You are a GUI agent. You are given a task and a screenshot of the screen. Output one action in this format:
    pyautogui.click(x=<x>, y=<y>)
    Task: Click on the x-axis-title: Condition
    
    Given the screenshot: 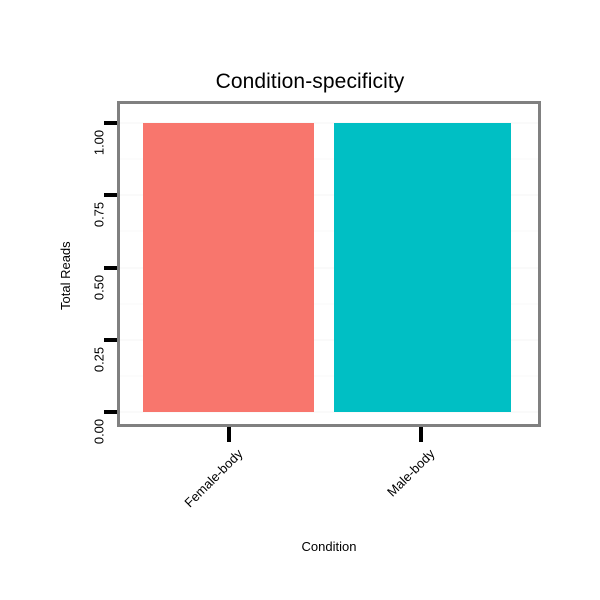 What is the action you would take?
    pyautogui.click(x=329, y=546)
    